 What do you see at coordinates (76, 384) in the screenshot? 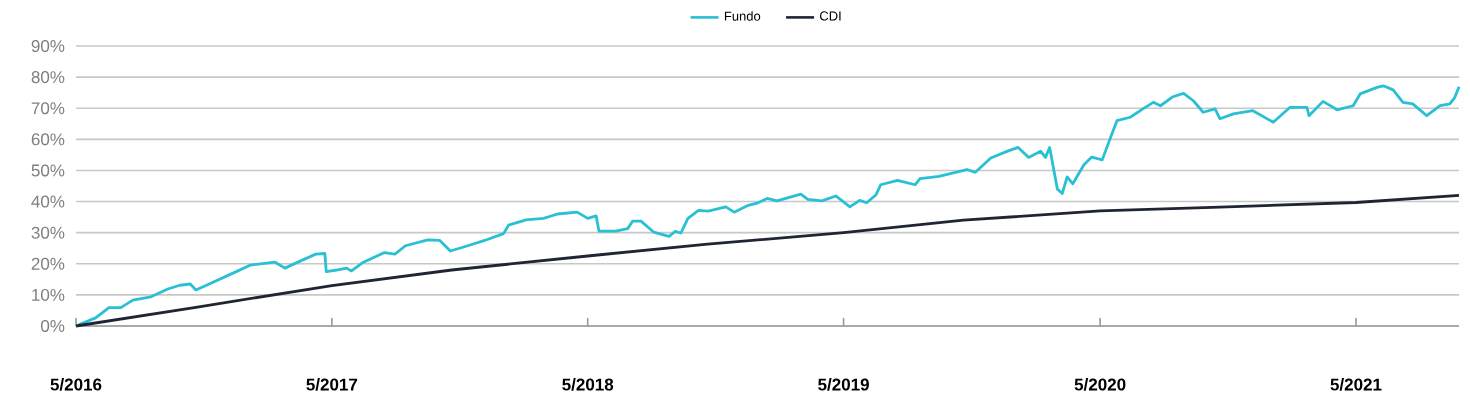
I see `x-tick-label: 5/2016` at bounding box center [76, 384].